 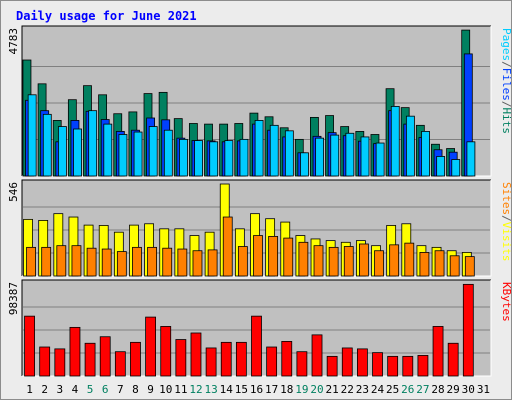 What do you see at coordinates (347, 389) in the screenshot?
I see `x-tick-label: 22` at bounding box center [347, 389].